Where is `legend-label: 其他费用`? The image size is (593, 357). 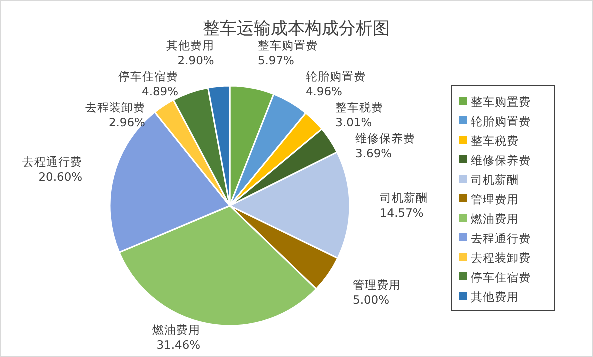 legend-label: 其他费用 is located at coordinates (495, 297).